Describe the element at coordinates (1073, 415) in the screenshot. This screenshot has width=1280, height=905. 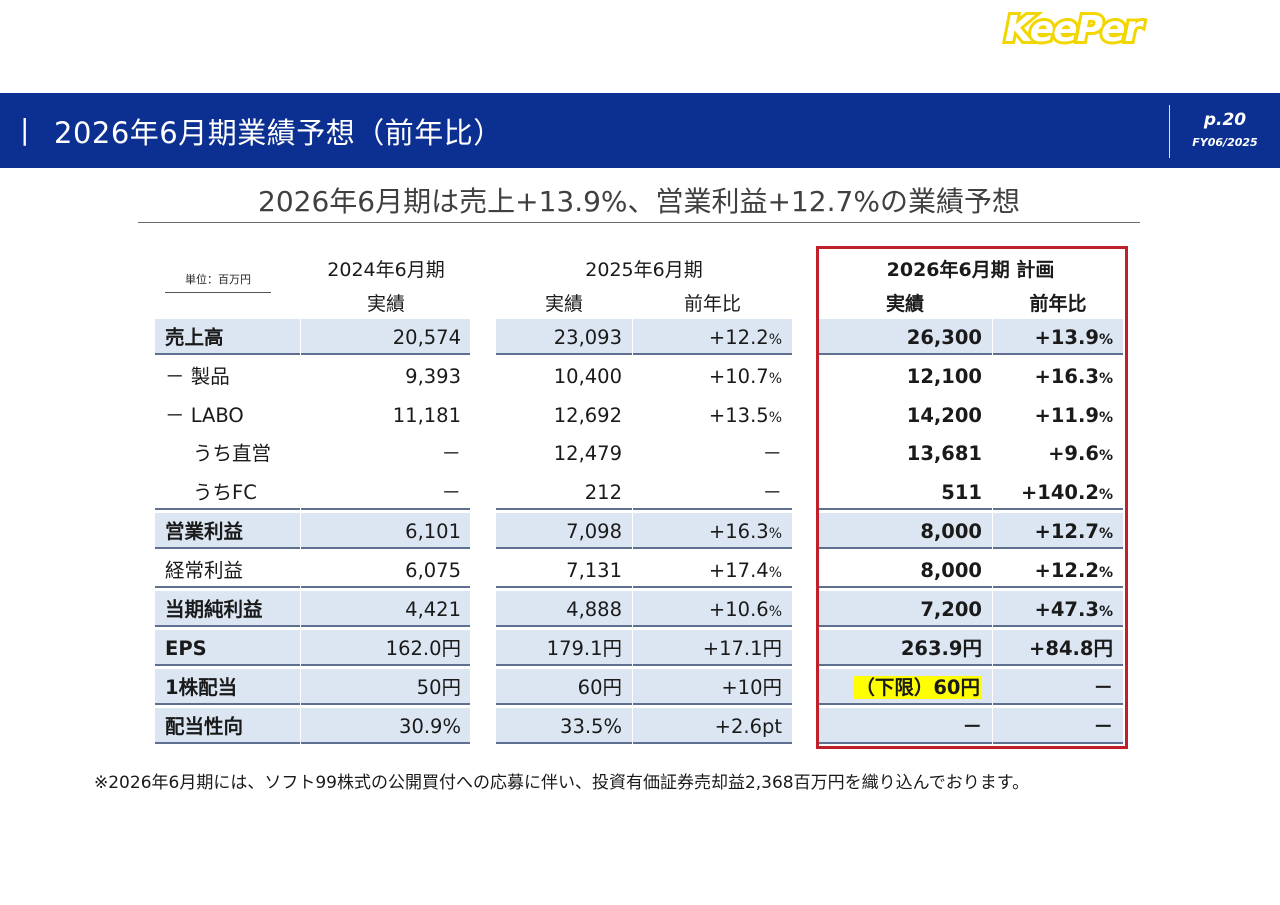
I see `yoy-2026: +11.9%` at that location.